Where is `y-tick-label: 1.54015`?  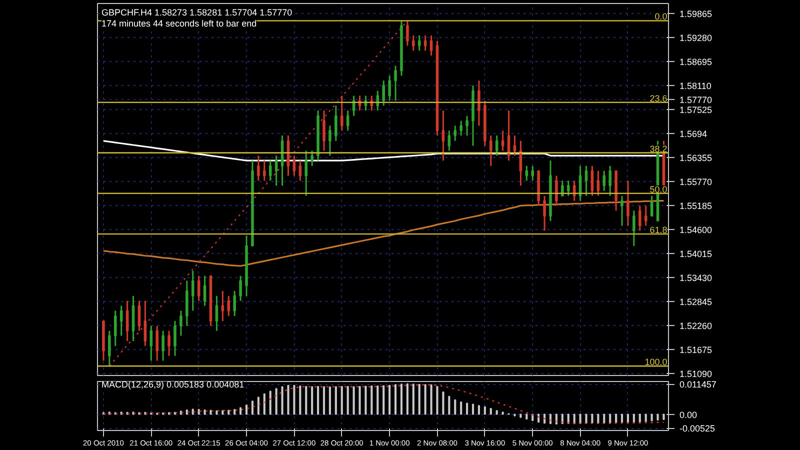
y-tick-label: 1.54015 is located at coordinates (696, 253).